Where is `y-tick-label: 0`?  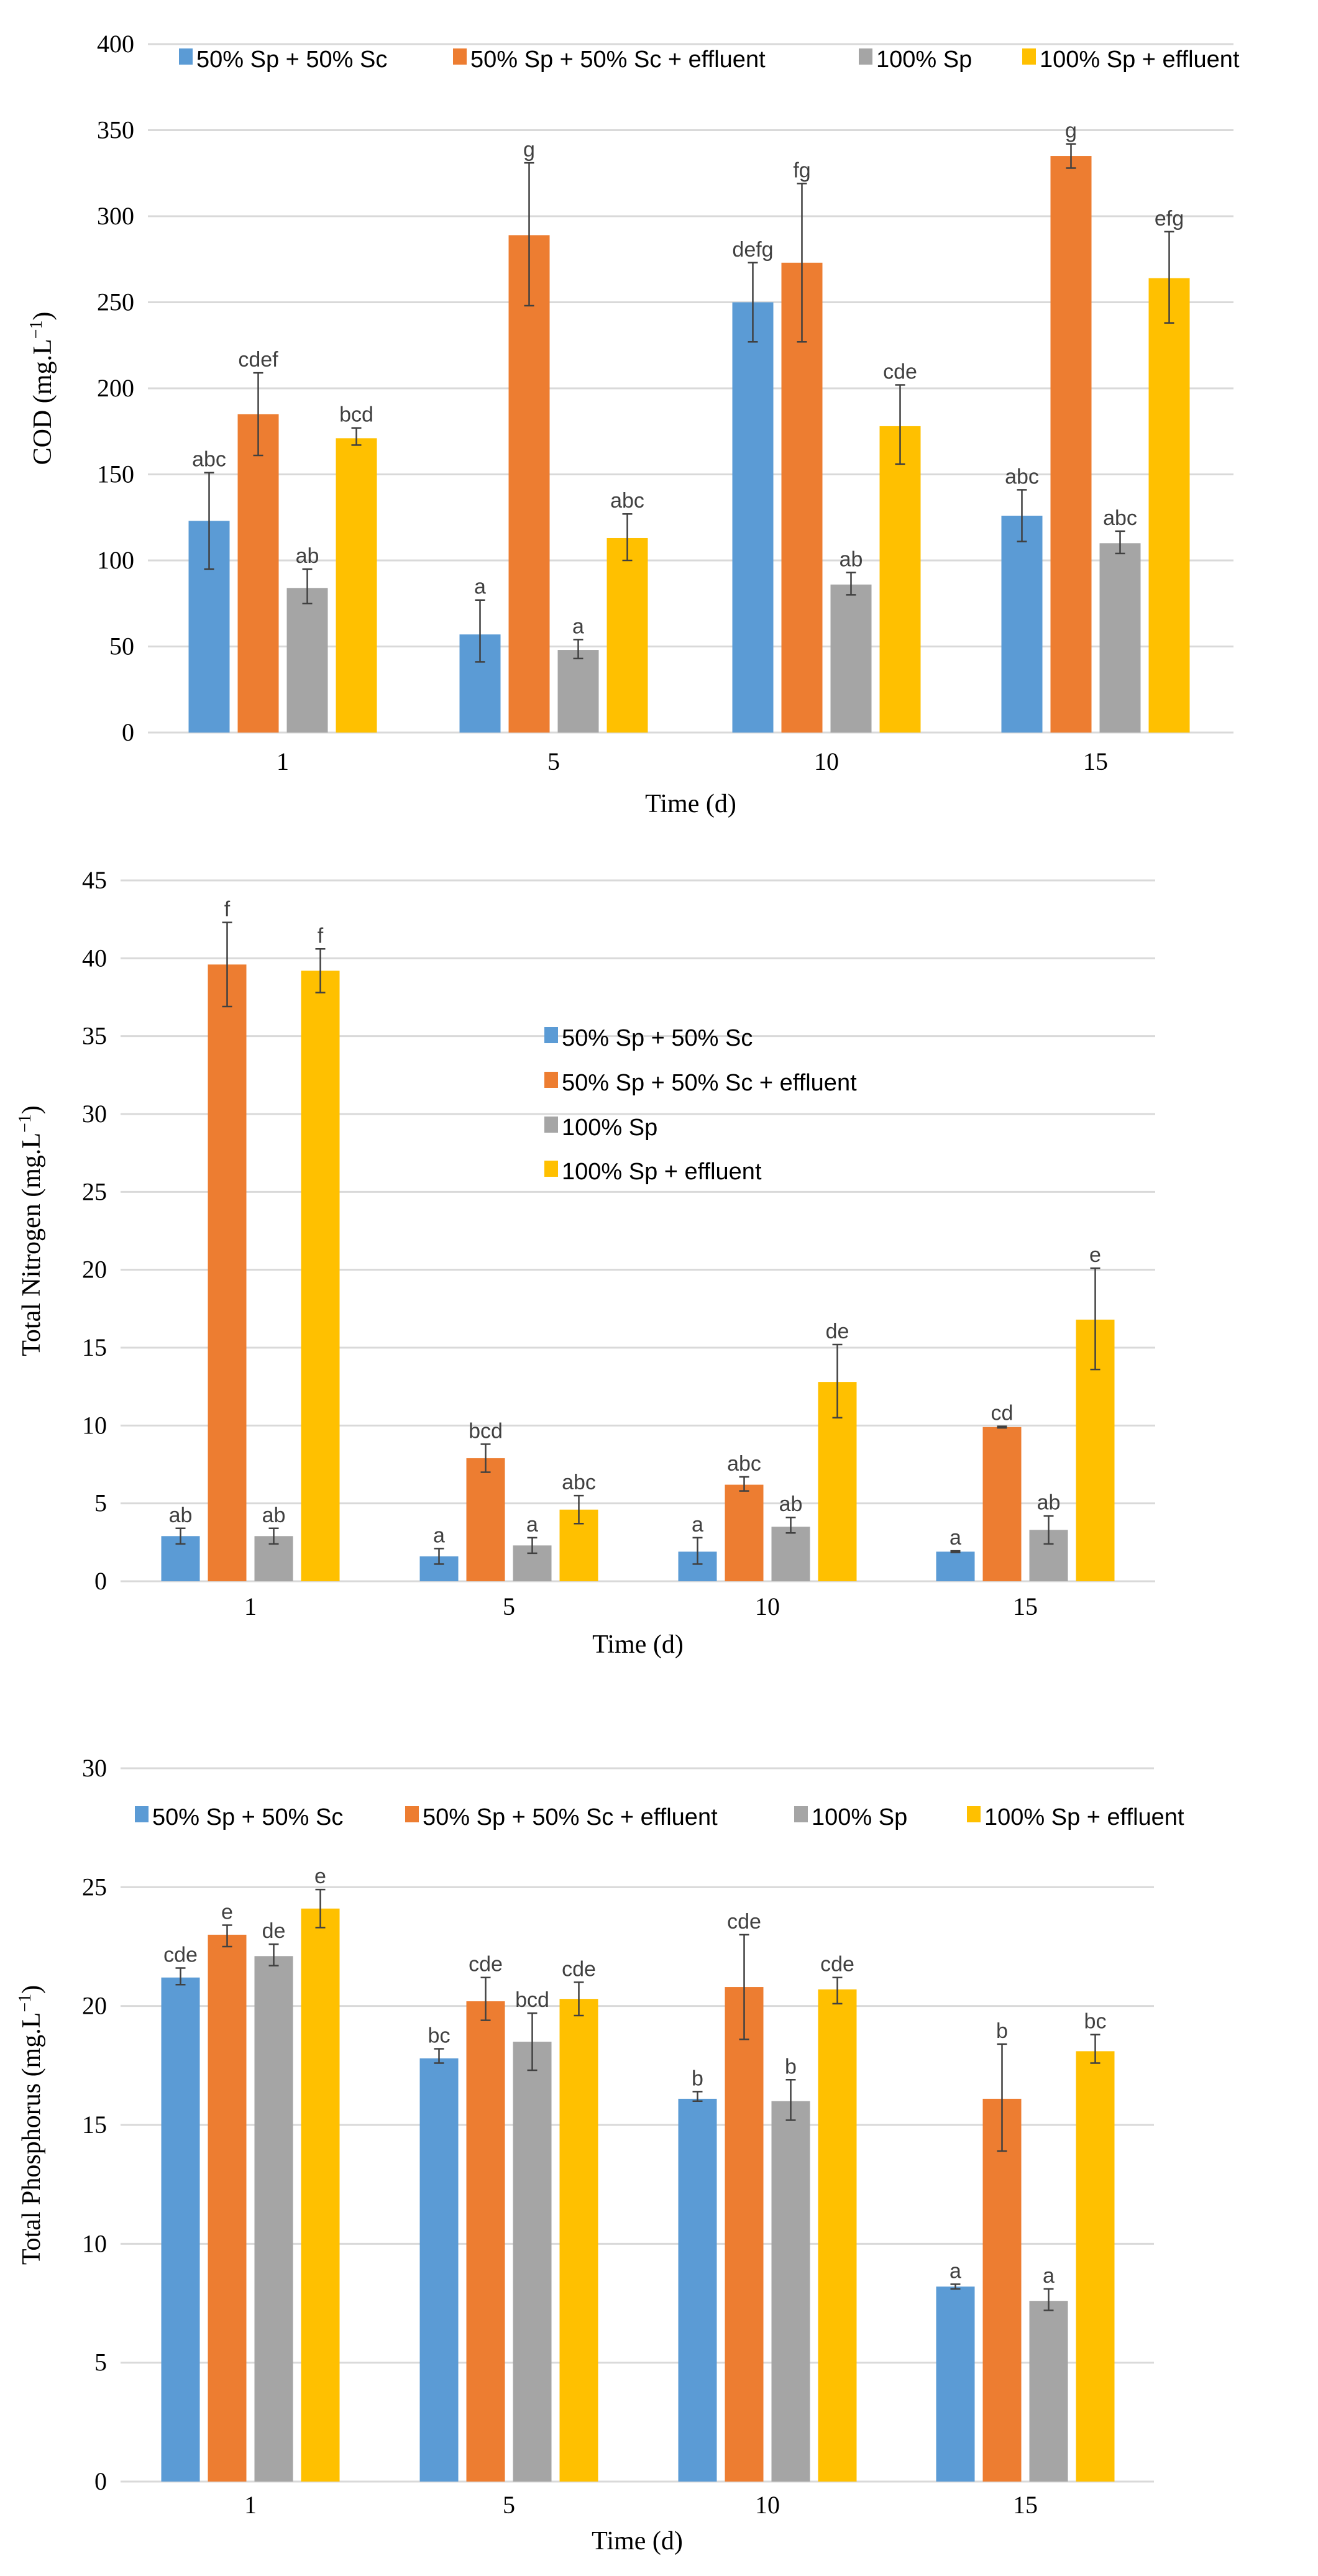
y-tick-label: 0 is located at coordinates (100, 1581).